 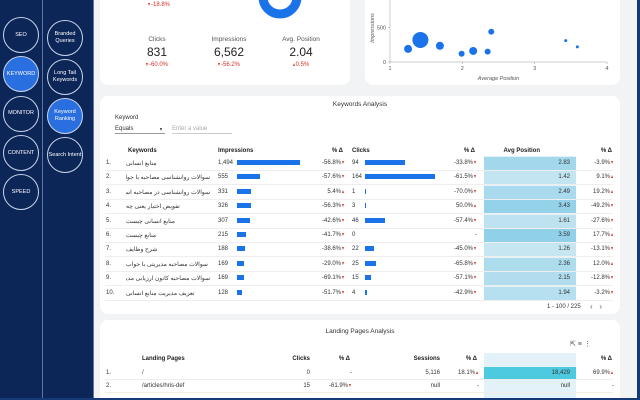 I want to click on delta: -12.8%, so click(x=602, y=278).